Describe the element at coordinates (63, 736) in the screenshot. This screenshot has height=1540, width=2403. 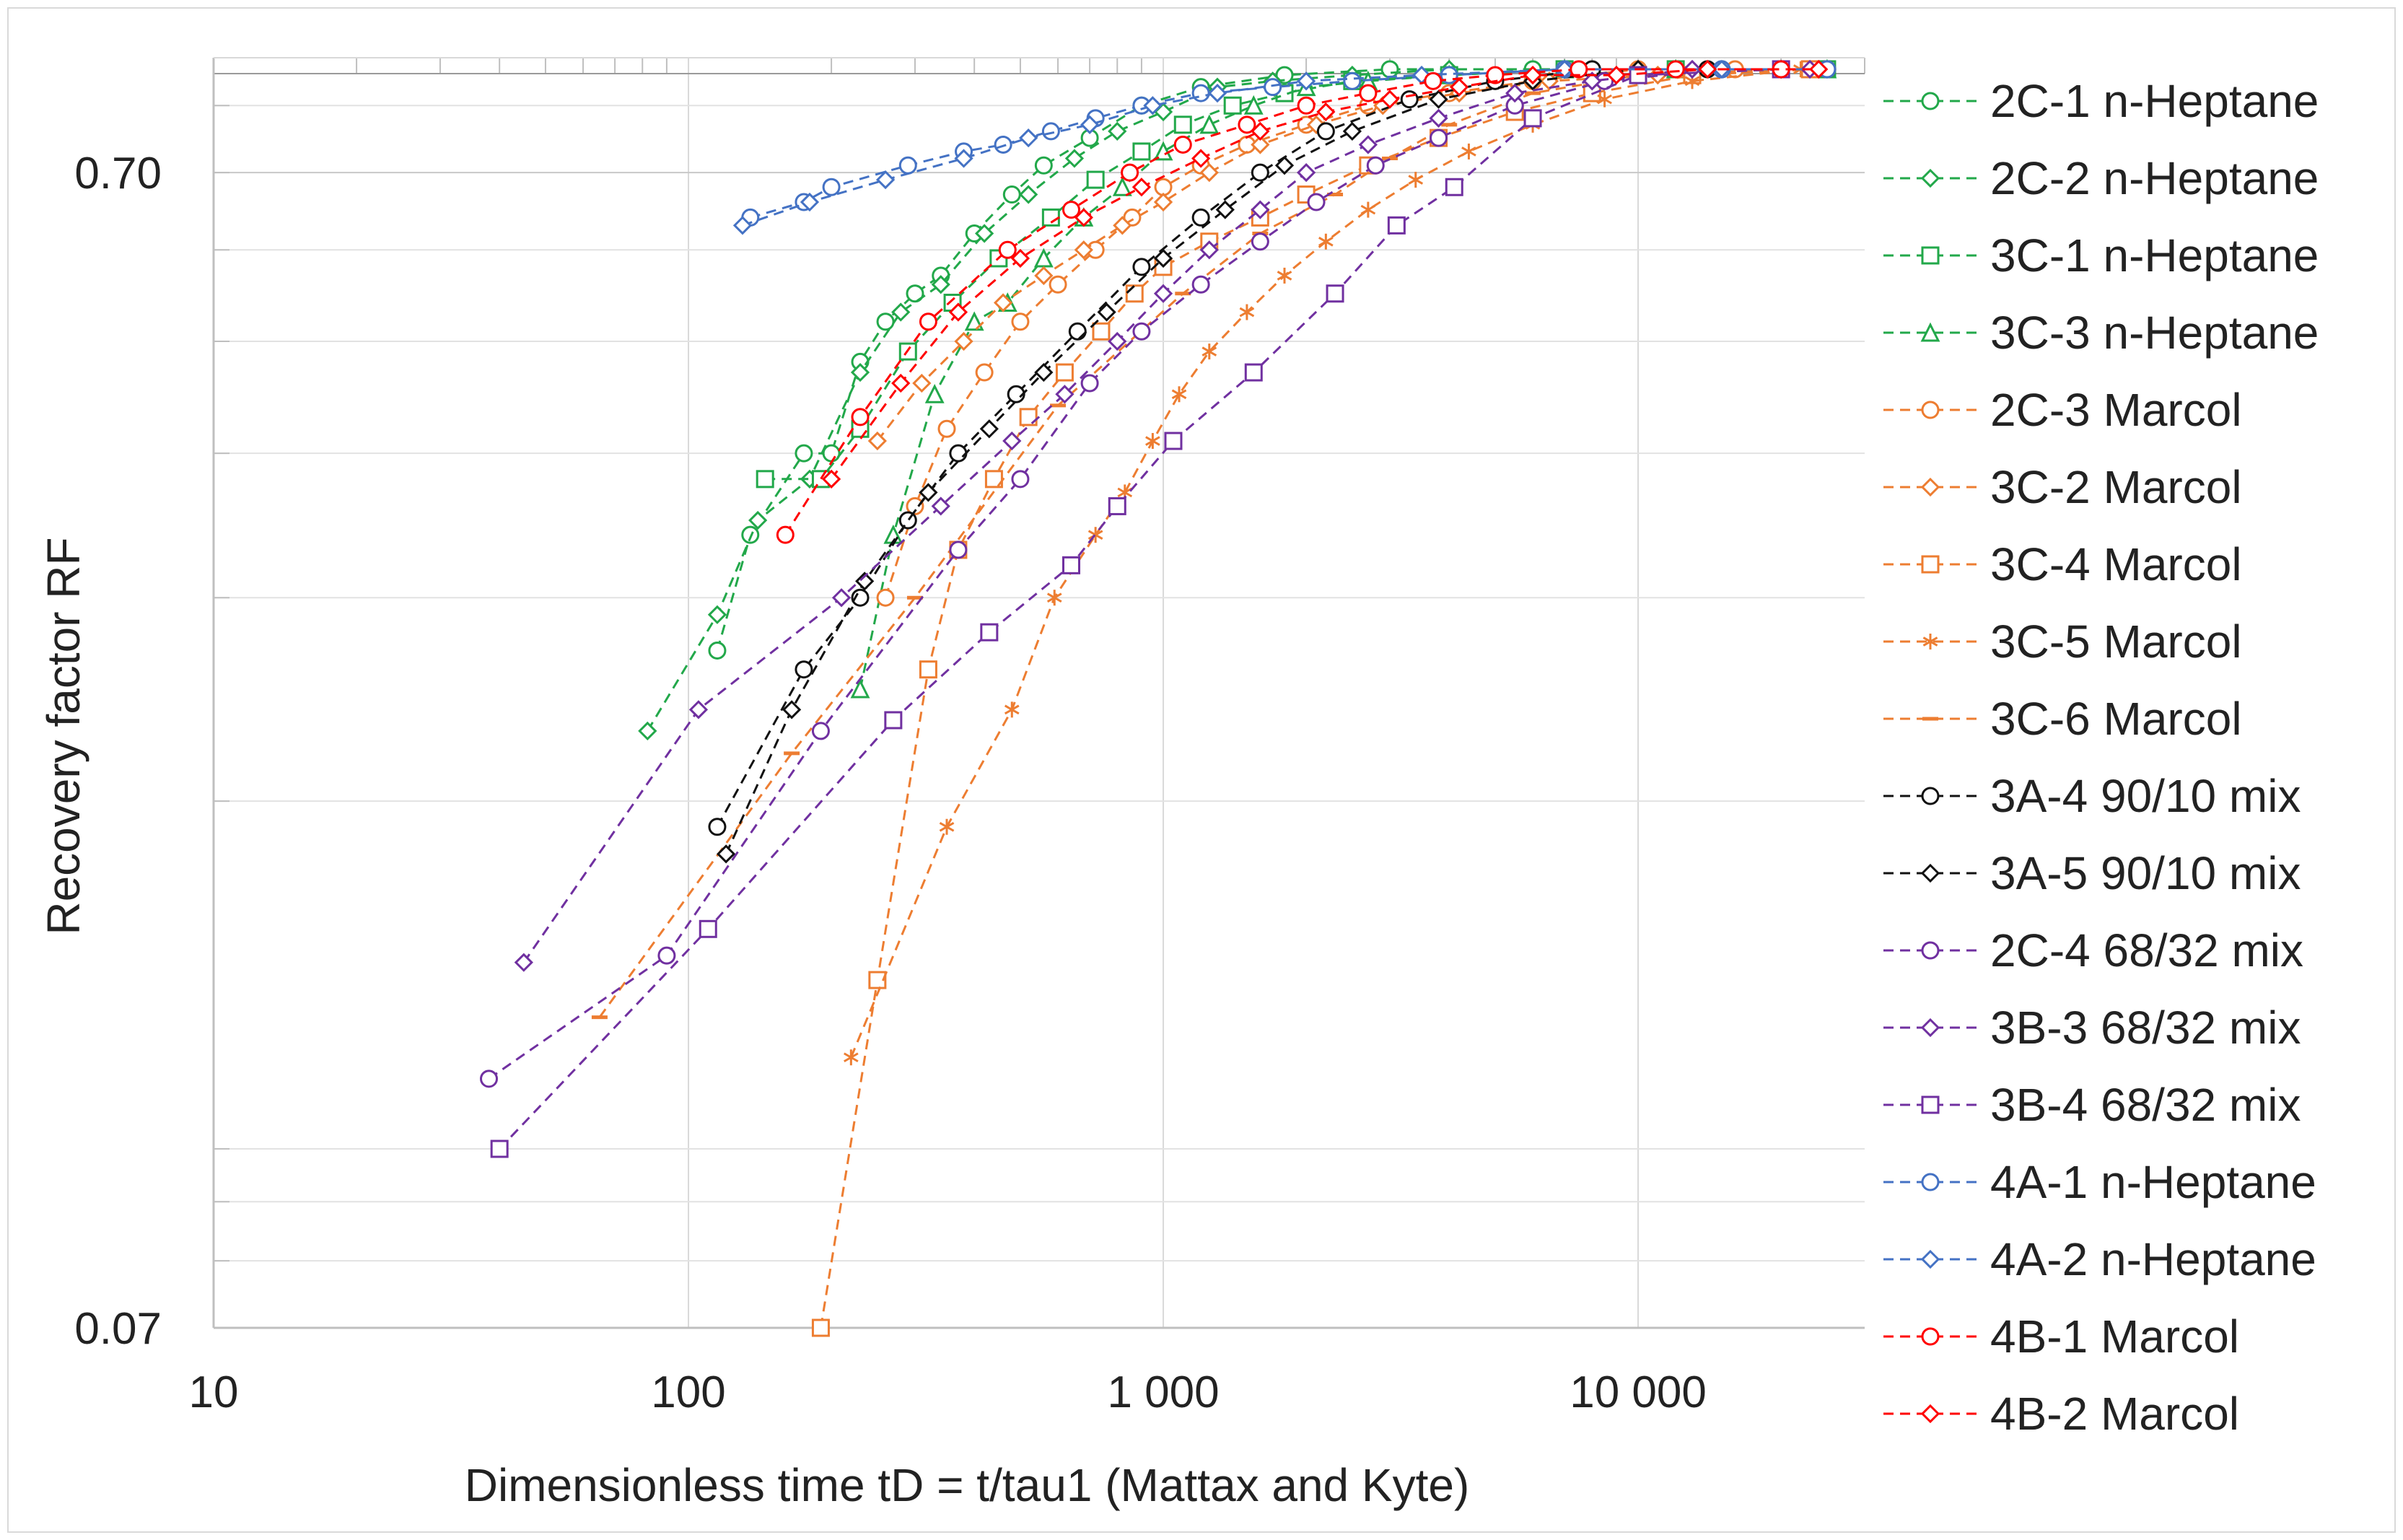
I see `y-axis-title: Recovery factor RF` at that location.